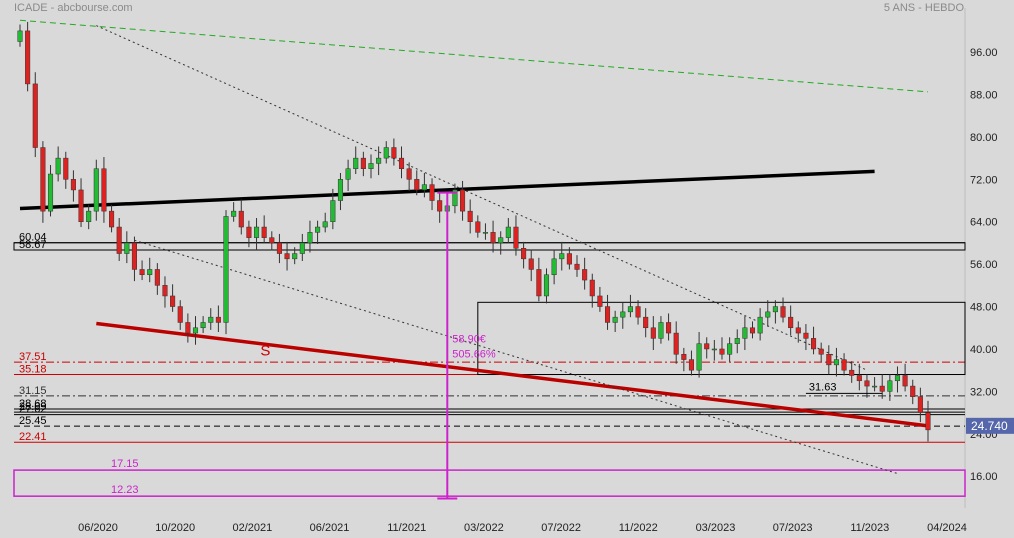  What do you see at coordinates (265, 350) in the screenshot?
I see `support-s-label: S` at bounding box center [265, 350].